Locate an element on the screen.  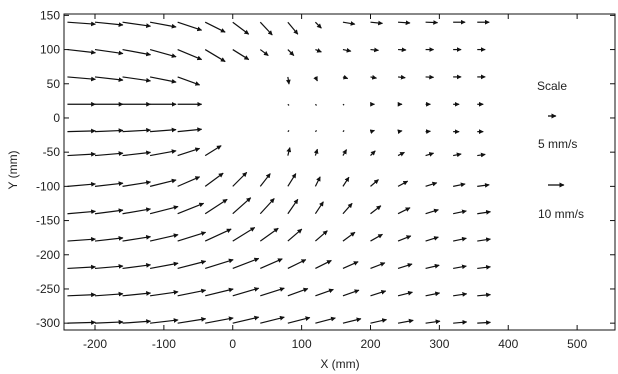
y-tick-label: 50 is located at coordinates (54, 84).